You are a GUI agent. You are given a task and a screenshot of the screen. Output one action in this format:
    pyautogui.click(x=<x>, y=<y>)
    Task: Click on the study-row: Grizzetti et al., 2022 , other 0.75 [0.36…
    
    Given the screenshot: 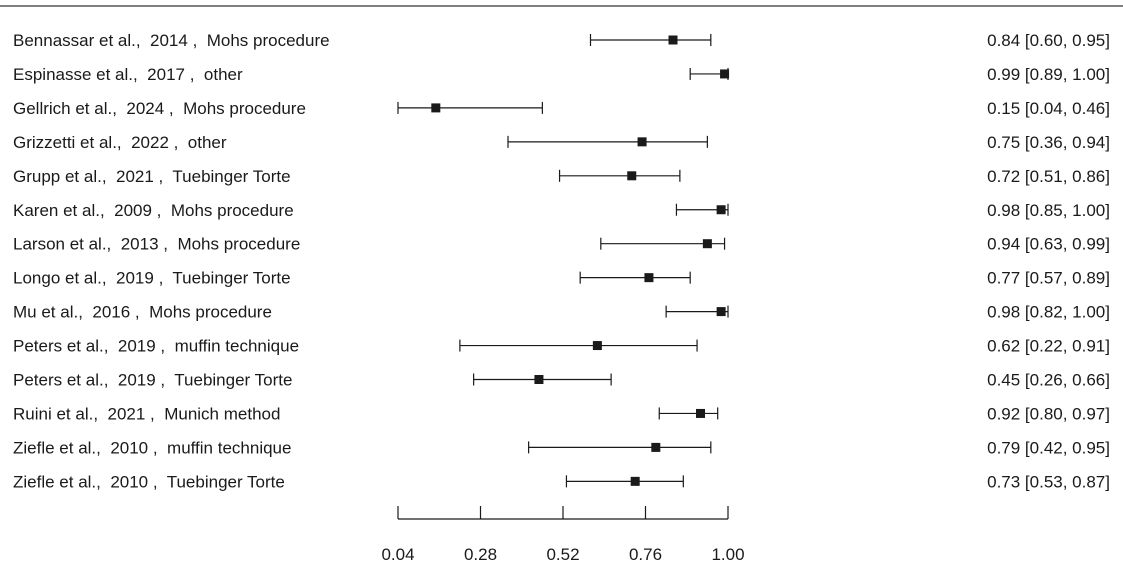 What is the action you would take?
    pyautogui.click(x=561, y=142)
    